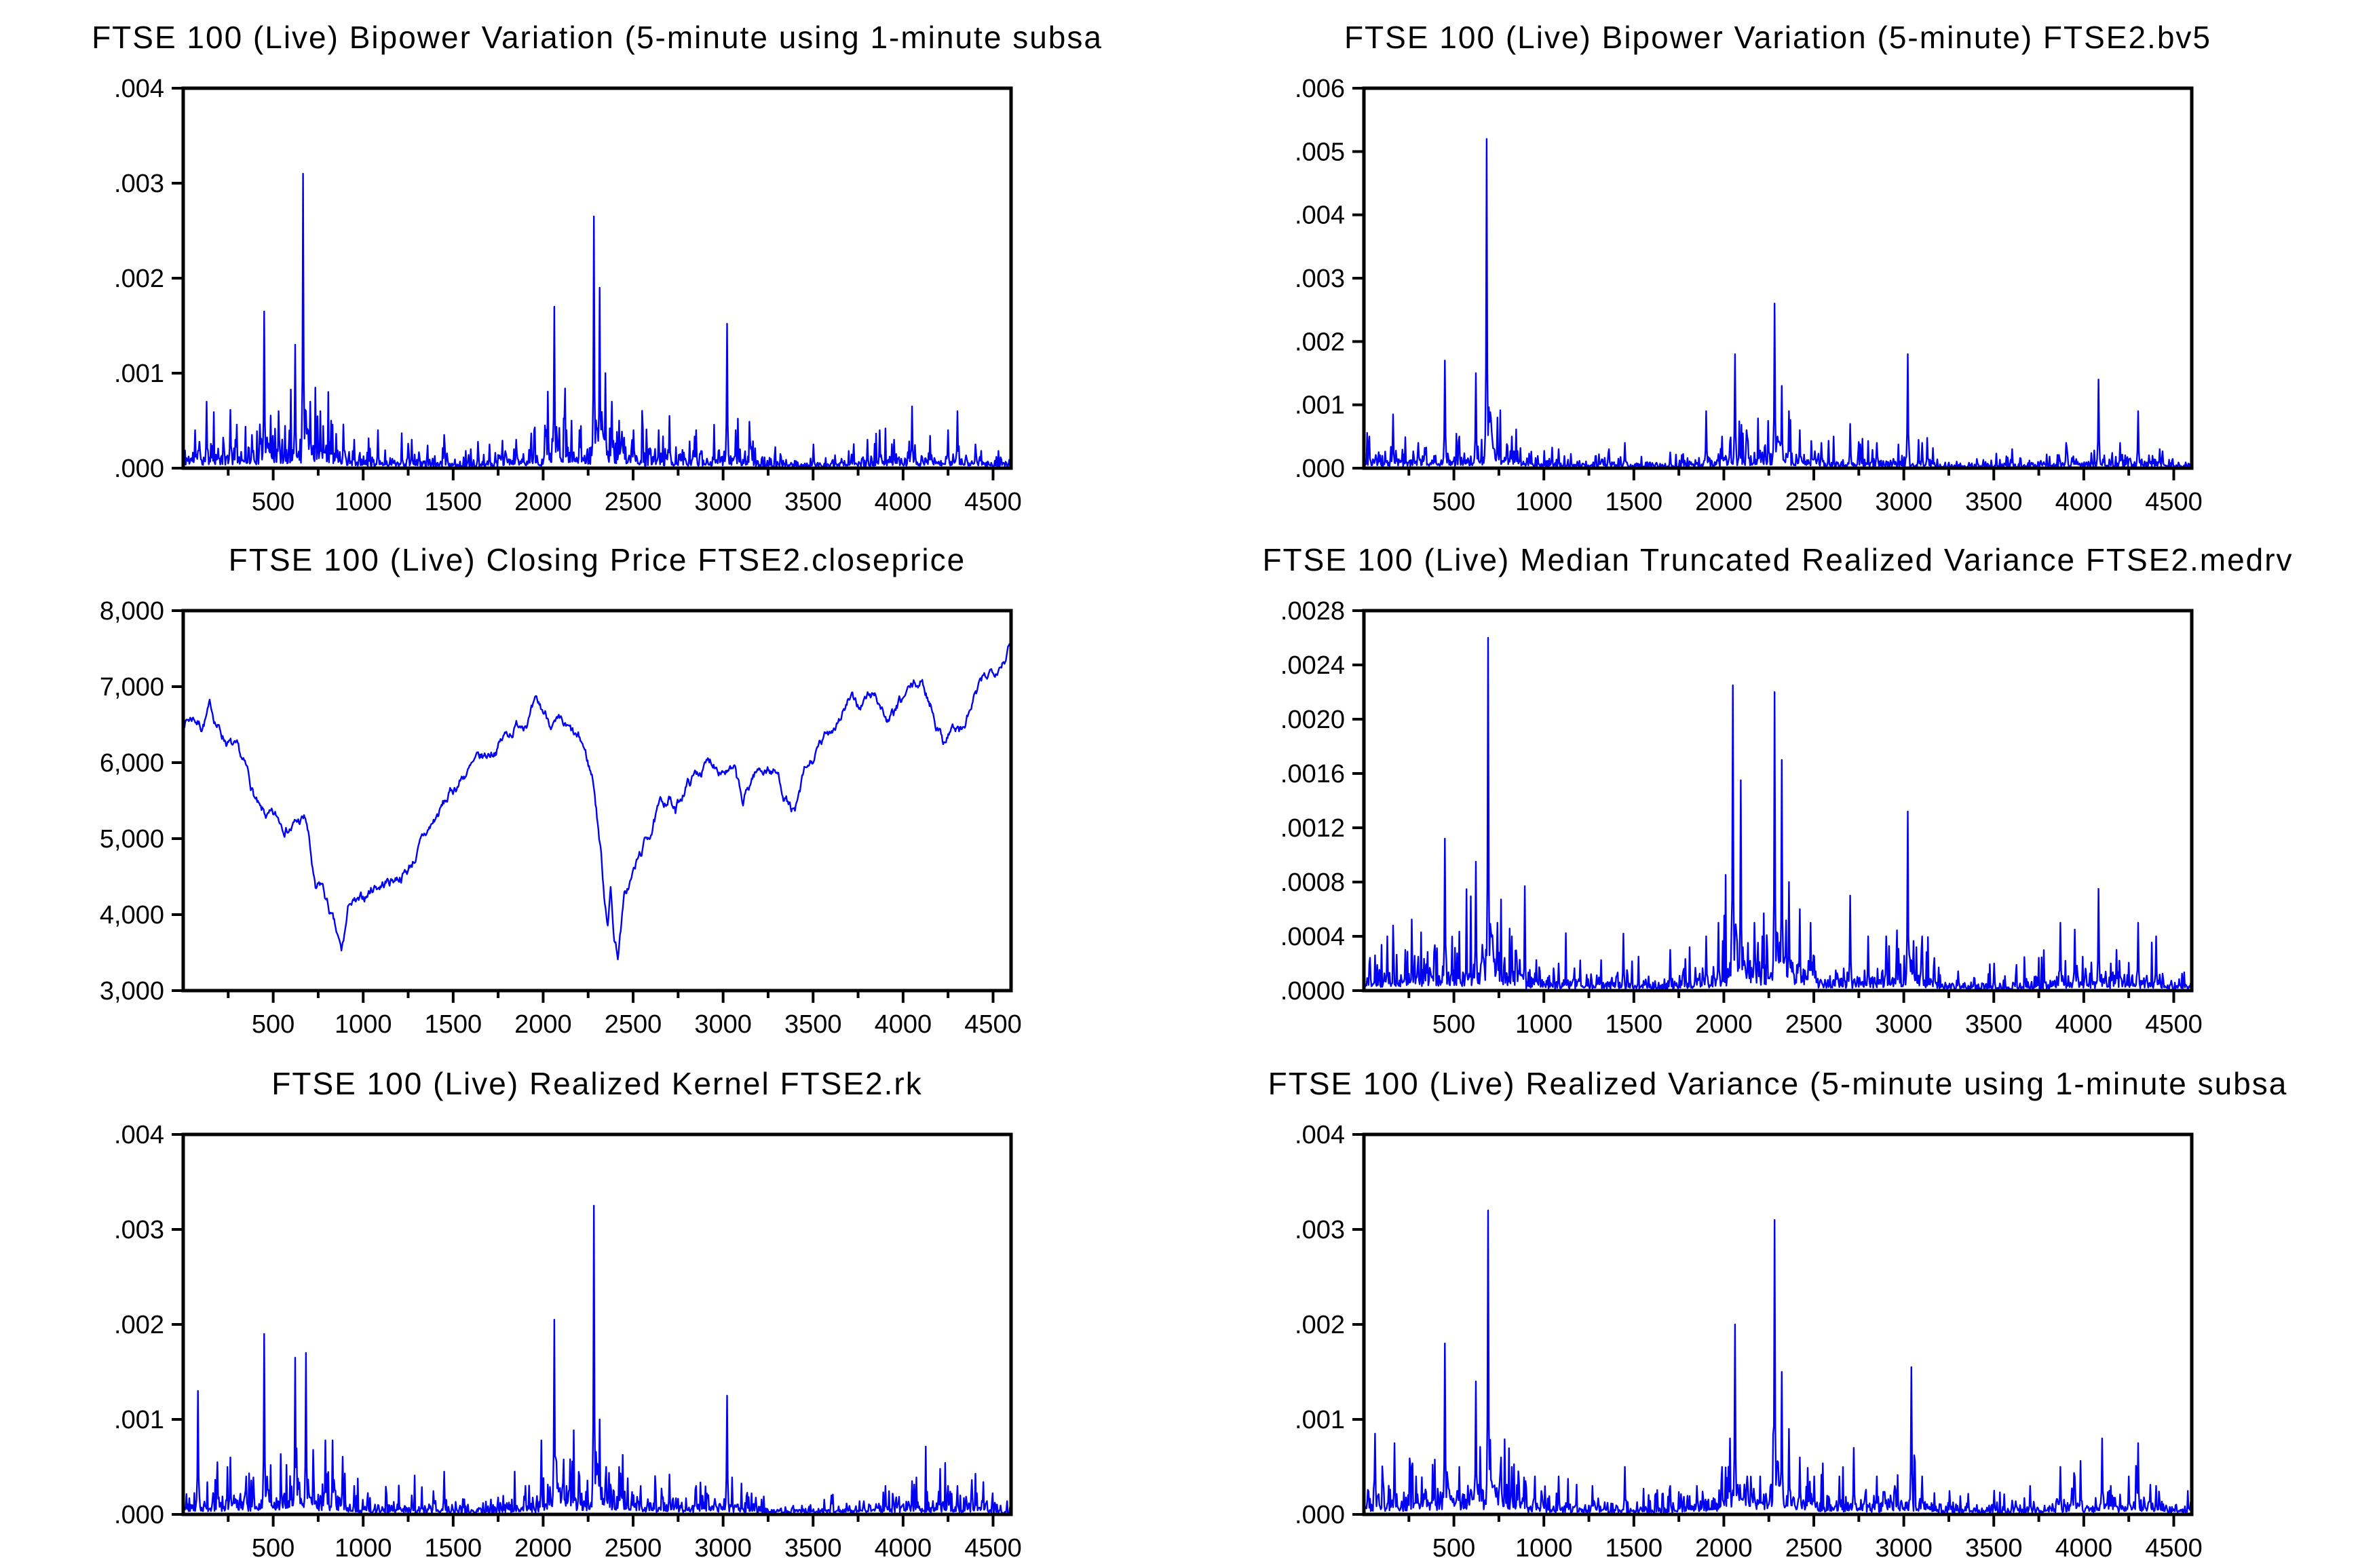  What do you see at coordinates (1312, 991) in the screenshot?
I see `svg-text: .0000` at bounding box center [1312, 991].